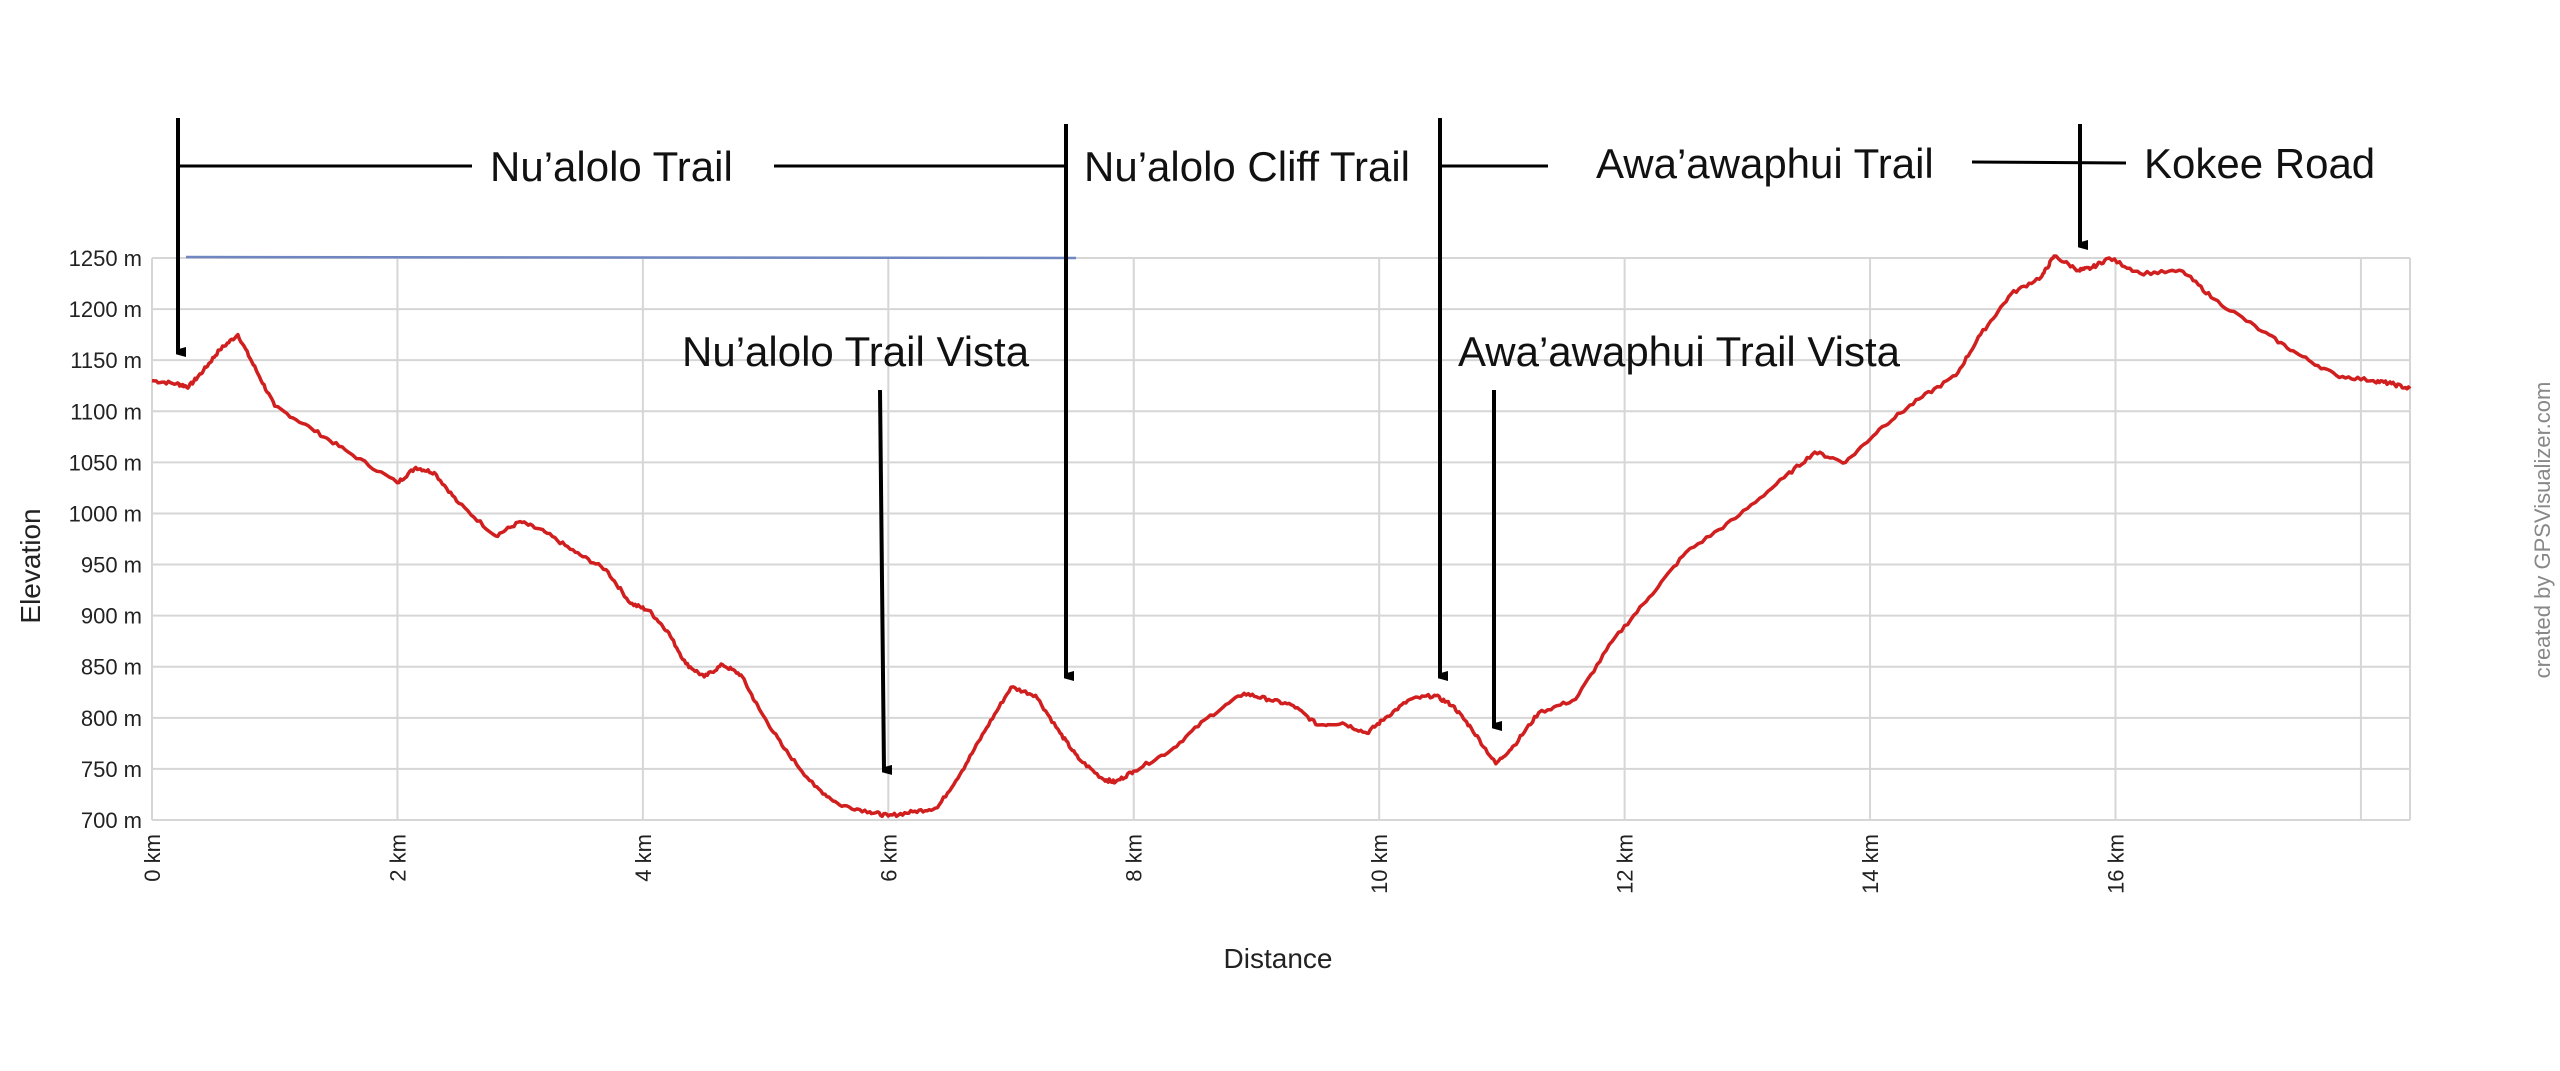 The image size is (2560, 1071). Describe the element at coordinates (111, 718) in the screenshot. I see `y-tick-label: 800 m` at that location.